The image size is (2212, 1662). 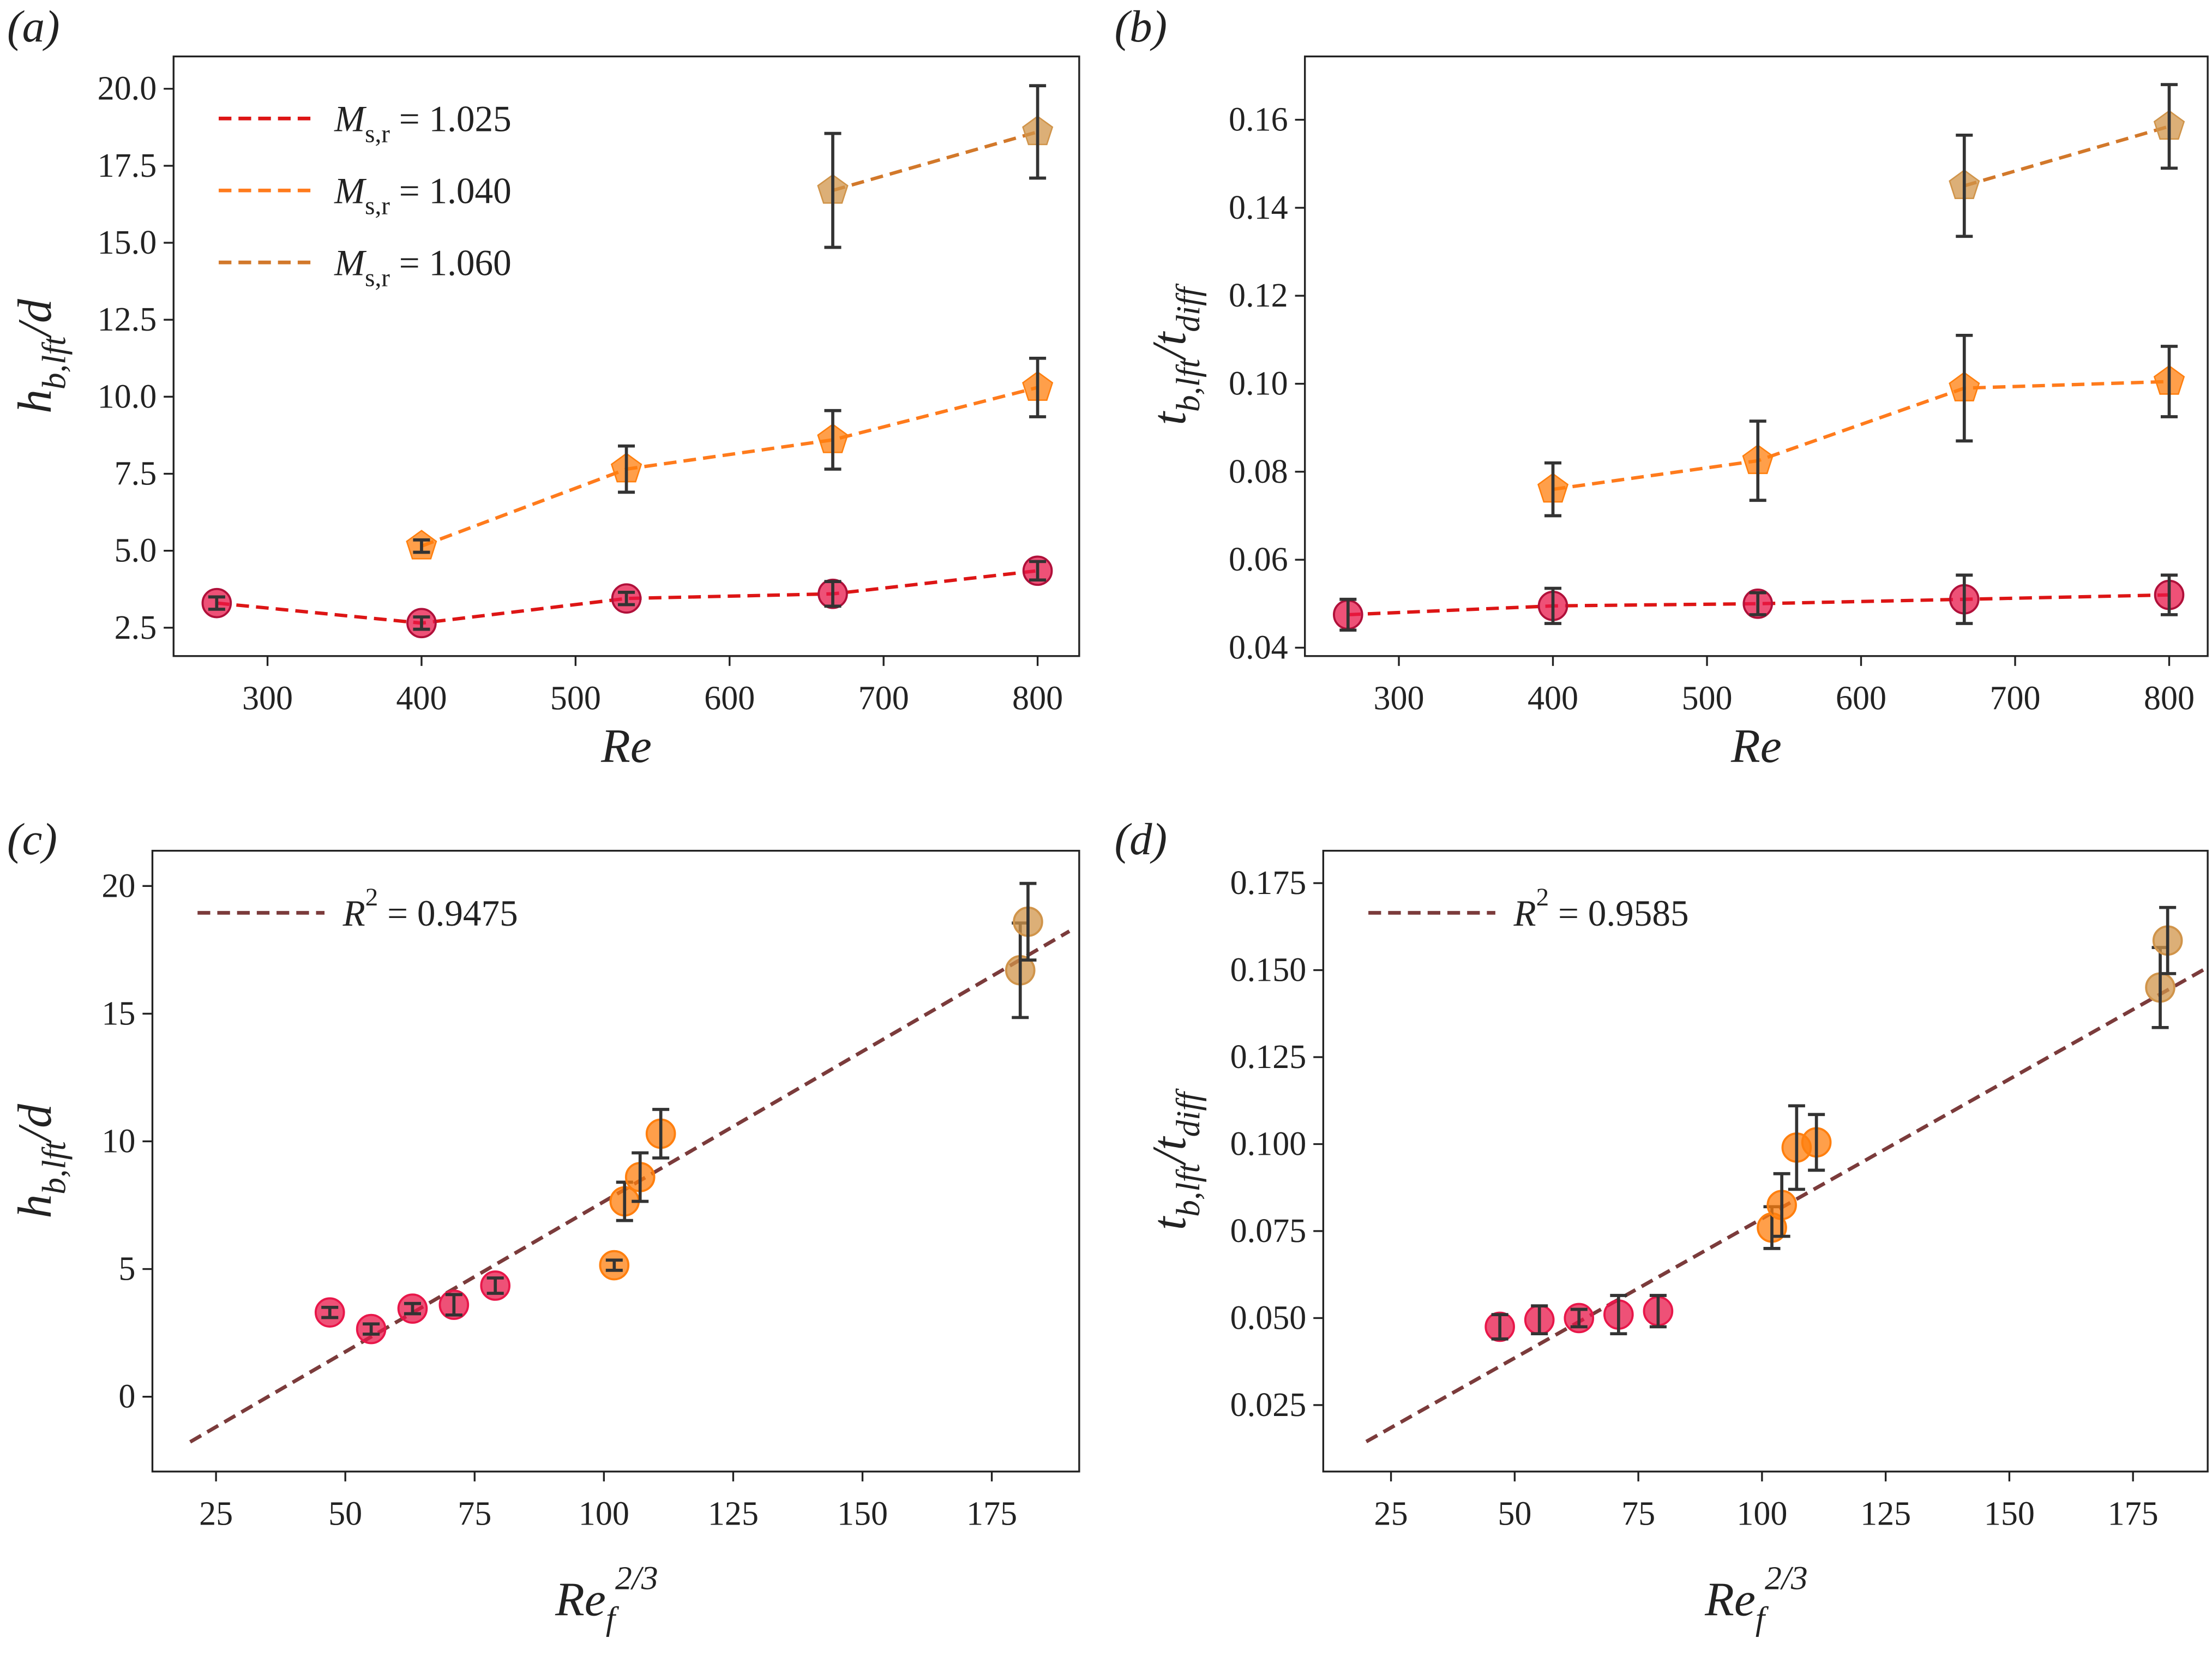 What do you see at coordinates (127, 396) in the screenshot?
I see `y-tick-label: 10.0` at bounding box center [127, 396].